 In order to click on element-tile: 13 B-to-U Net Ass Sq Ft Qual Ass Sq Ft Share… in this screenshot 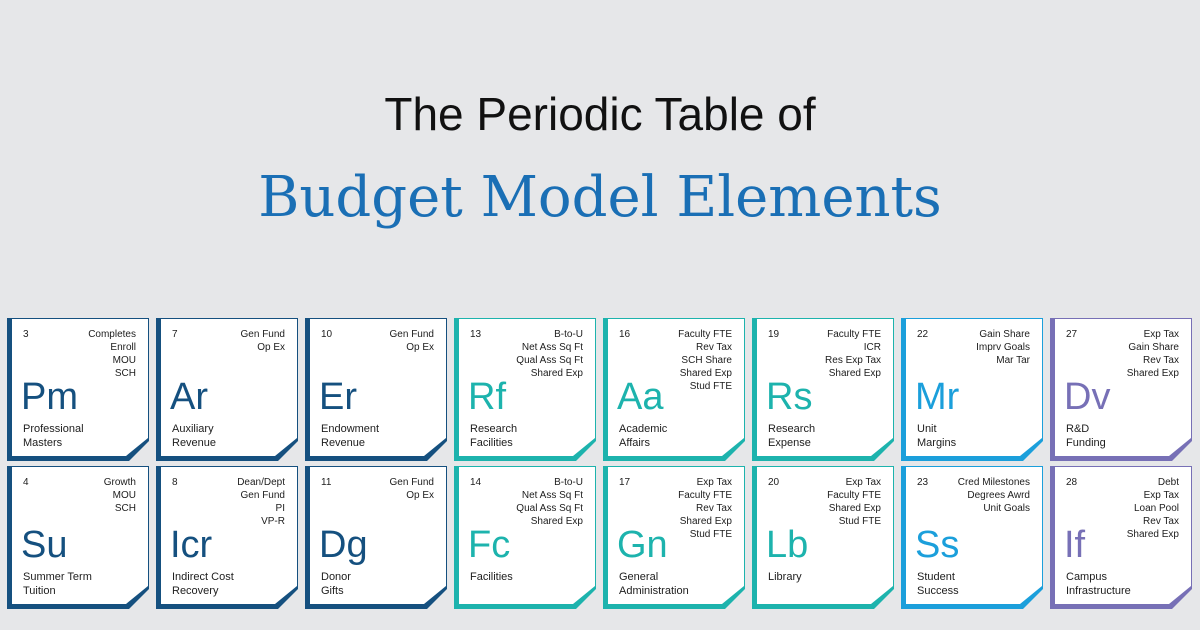, I will do `click(525, 389)`.